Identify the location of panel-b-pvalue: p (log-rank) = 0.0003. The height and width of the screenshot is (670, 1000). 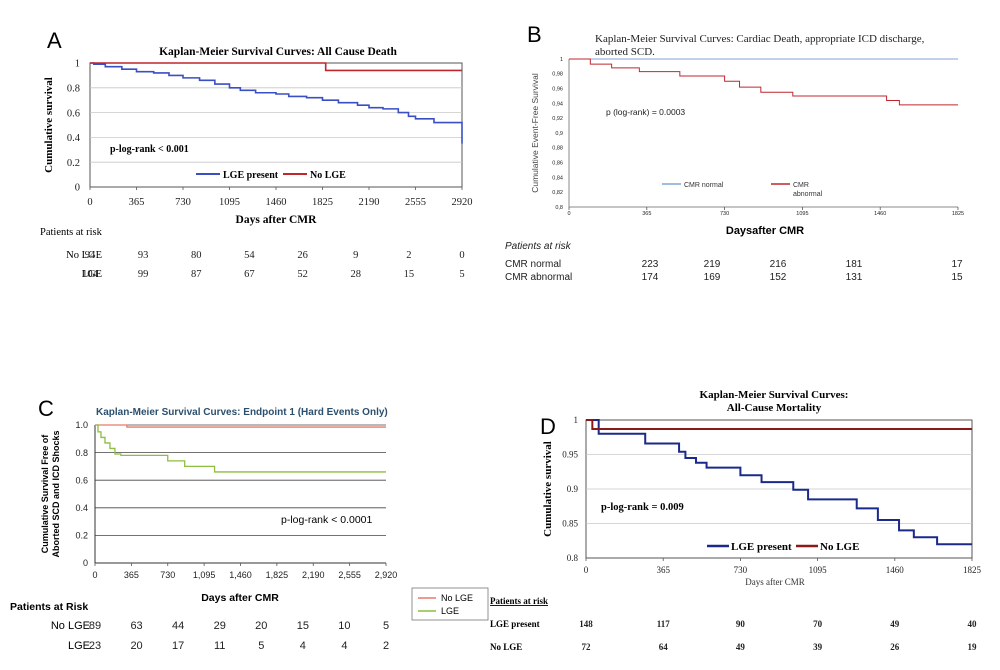
(645, 112).